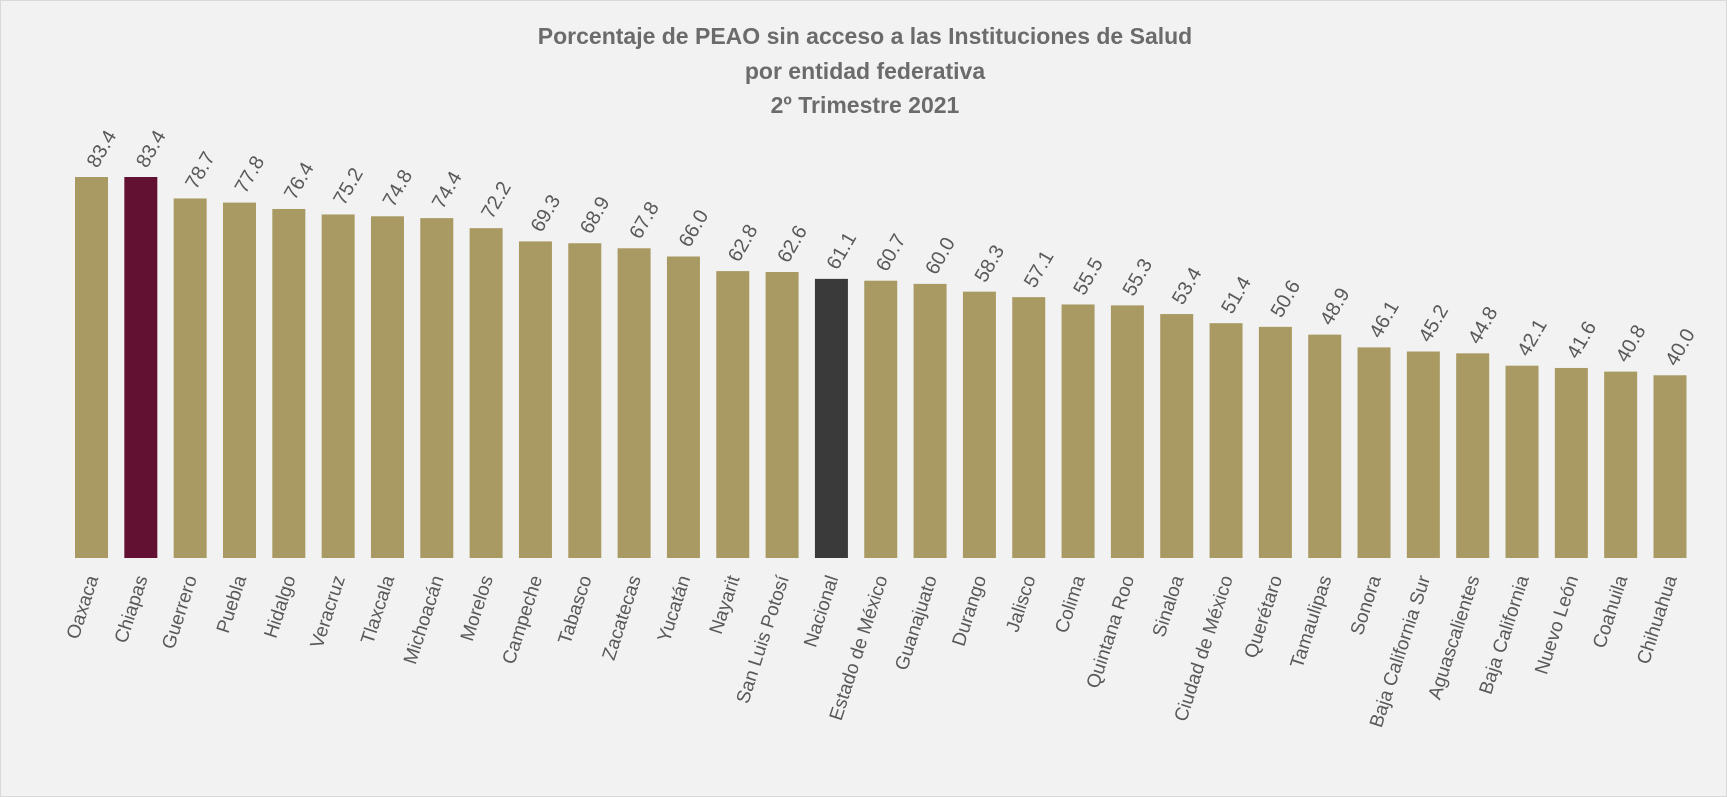  I want to click on chart-title: 2º Trimestre 2021, so click(865, 105).